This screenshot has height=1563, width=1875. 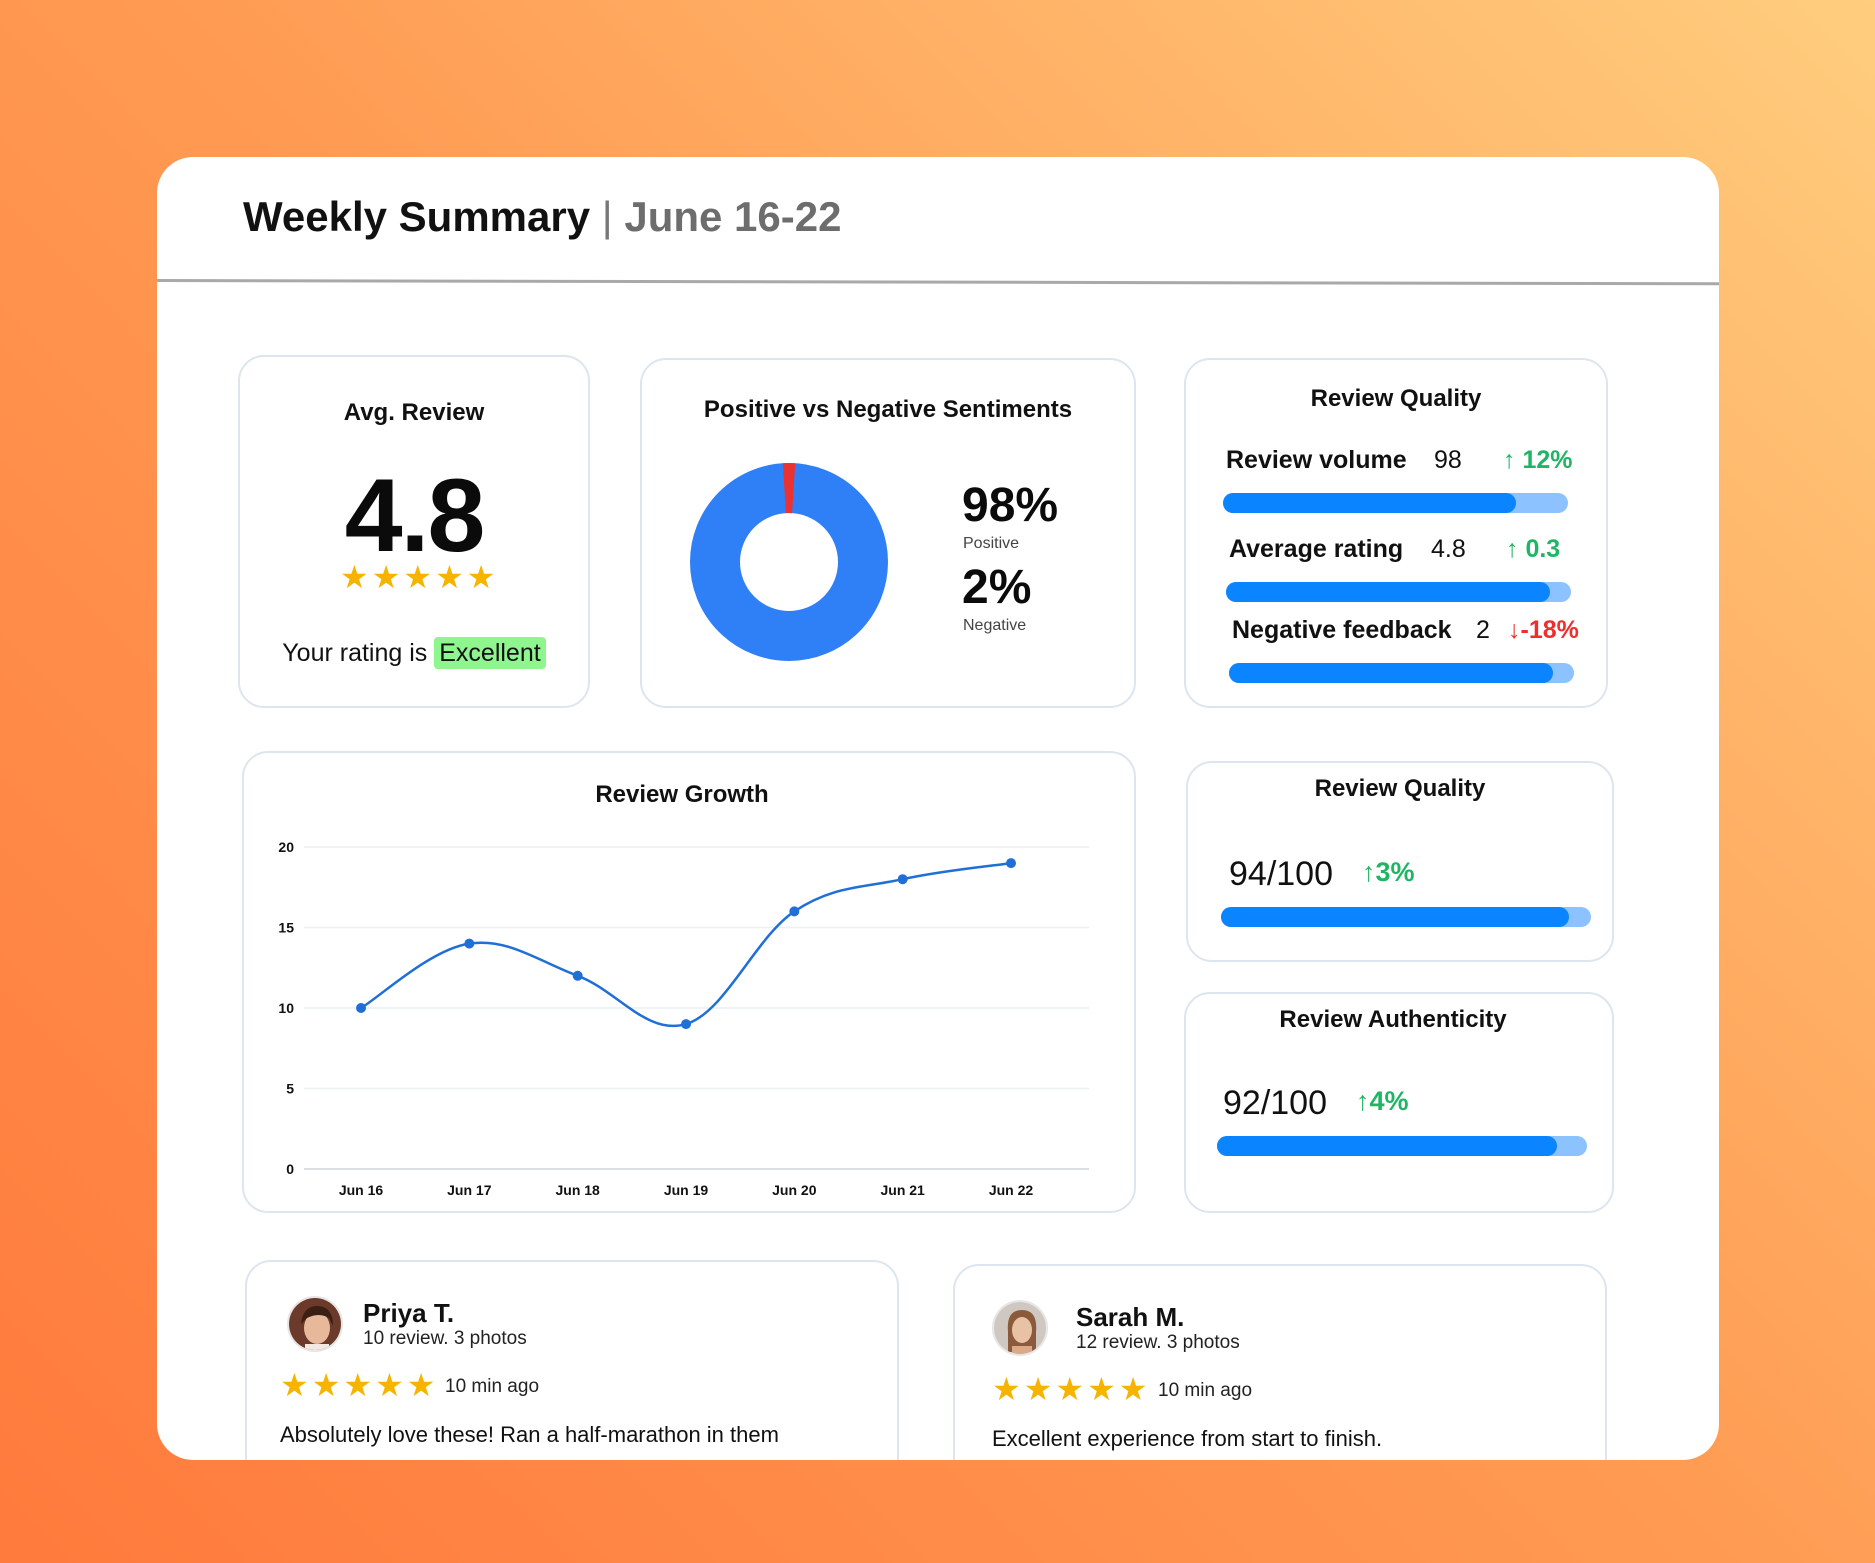 I want to click on review-volume-bar, so click(x=1395, y=503).